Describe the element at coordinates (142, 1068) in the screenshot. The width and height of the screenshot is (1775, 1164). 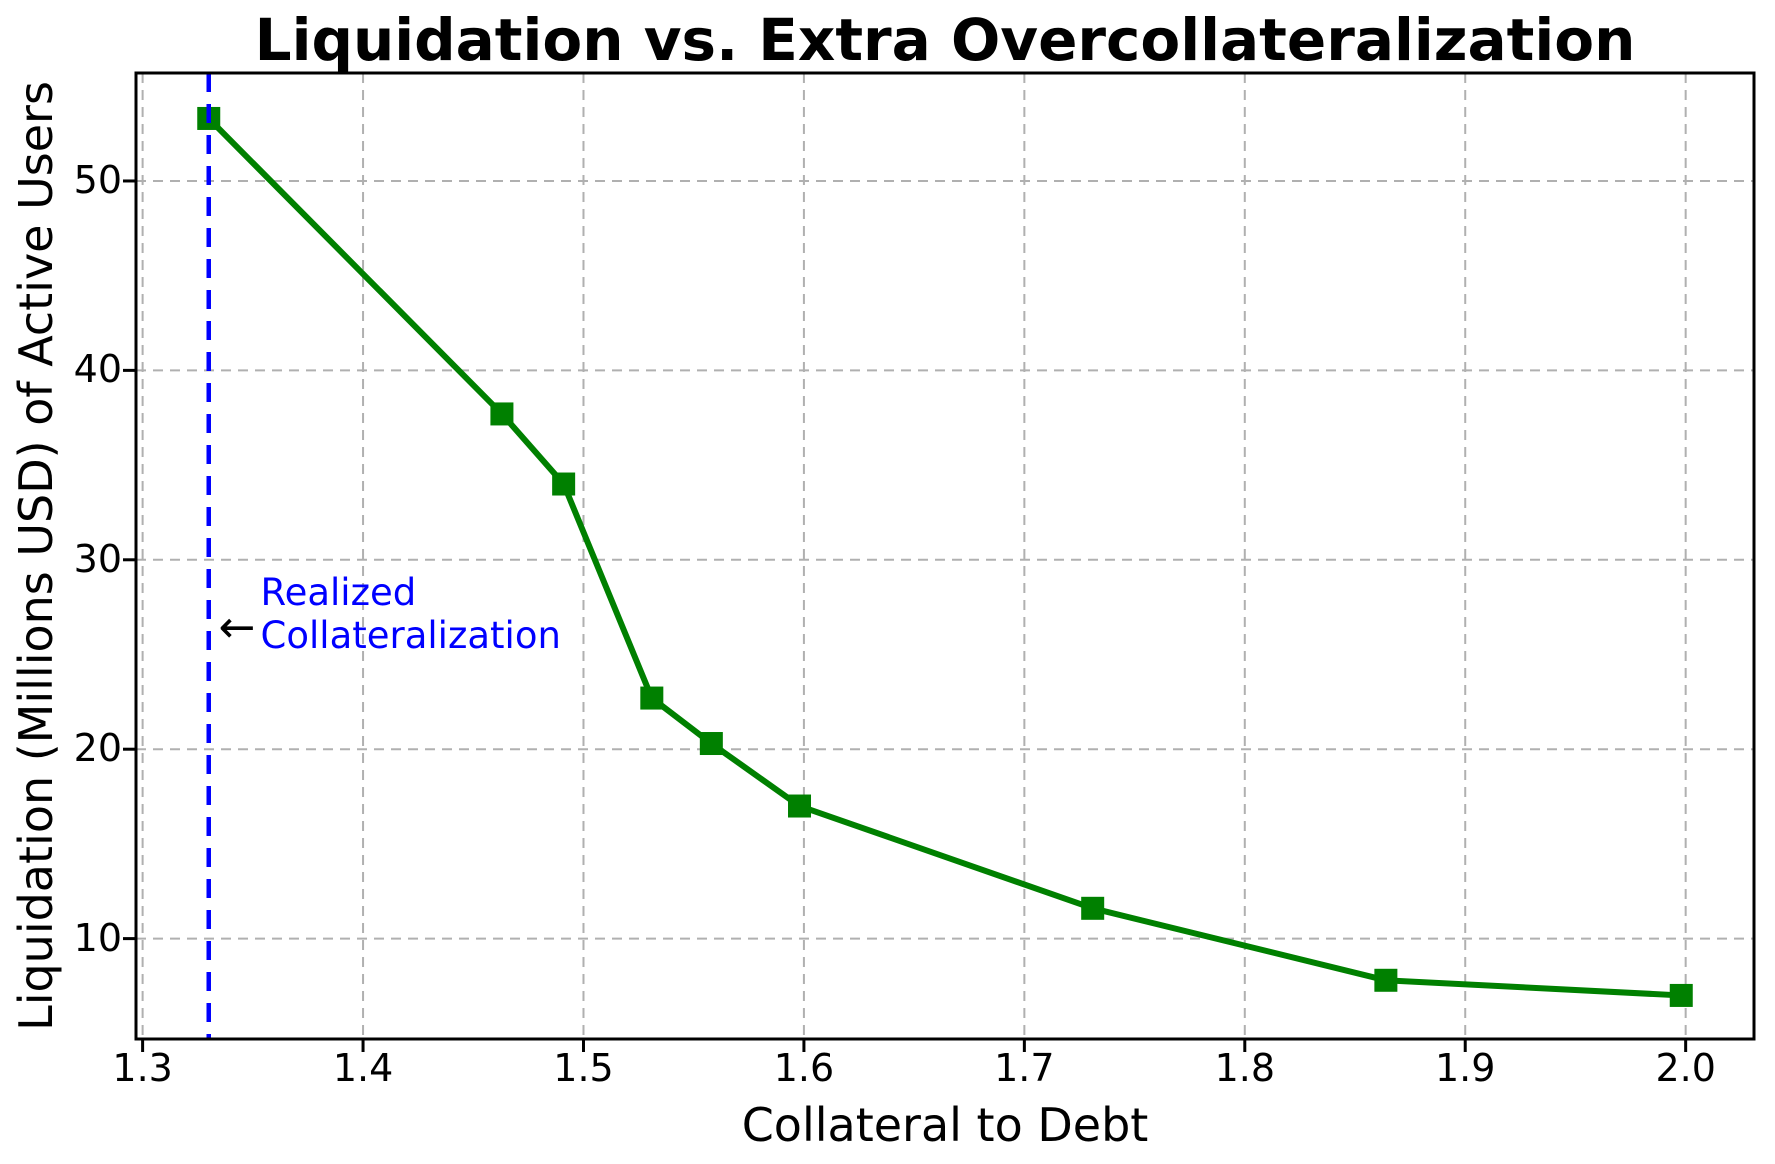
I see `x-tick-label: 1.3` at that location.